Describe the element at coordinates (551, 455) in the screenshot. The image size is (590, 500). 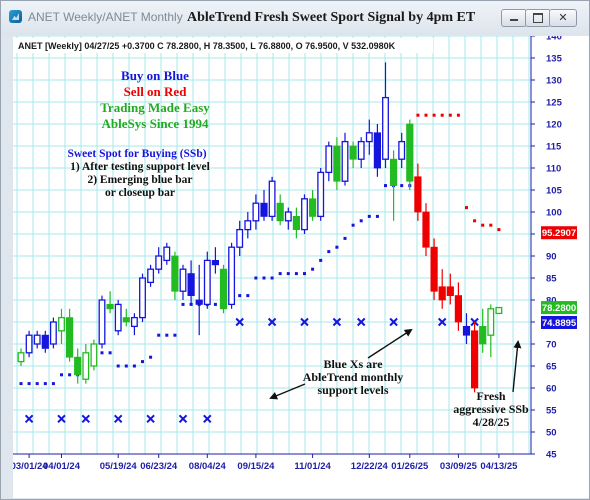
I see `y-tick-label: 45` at that location.